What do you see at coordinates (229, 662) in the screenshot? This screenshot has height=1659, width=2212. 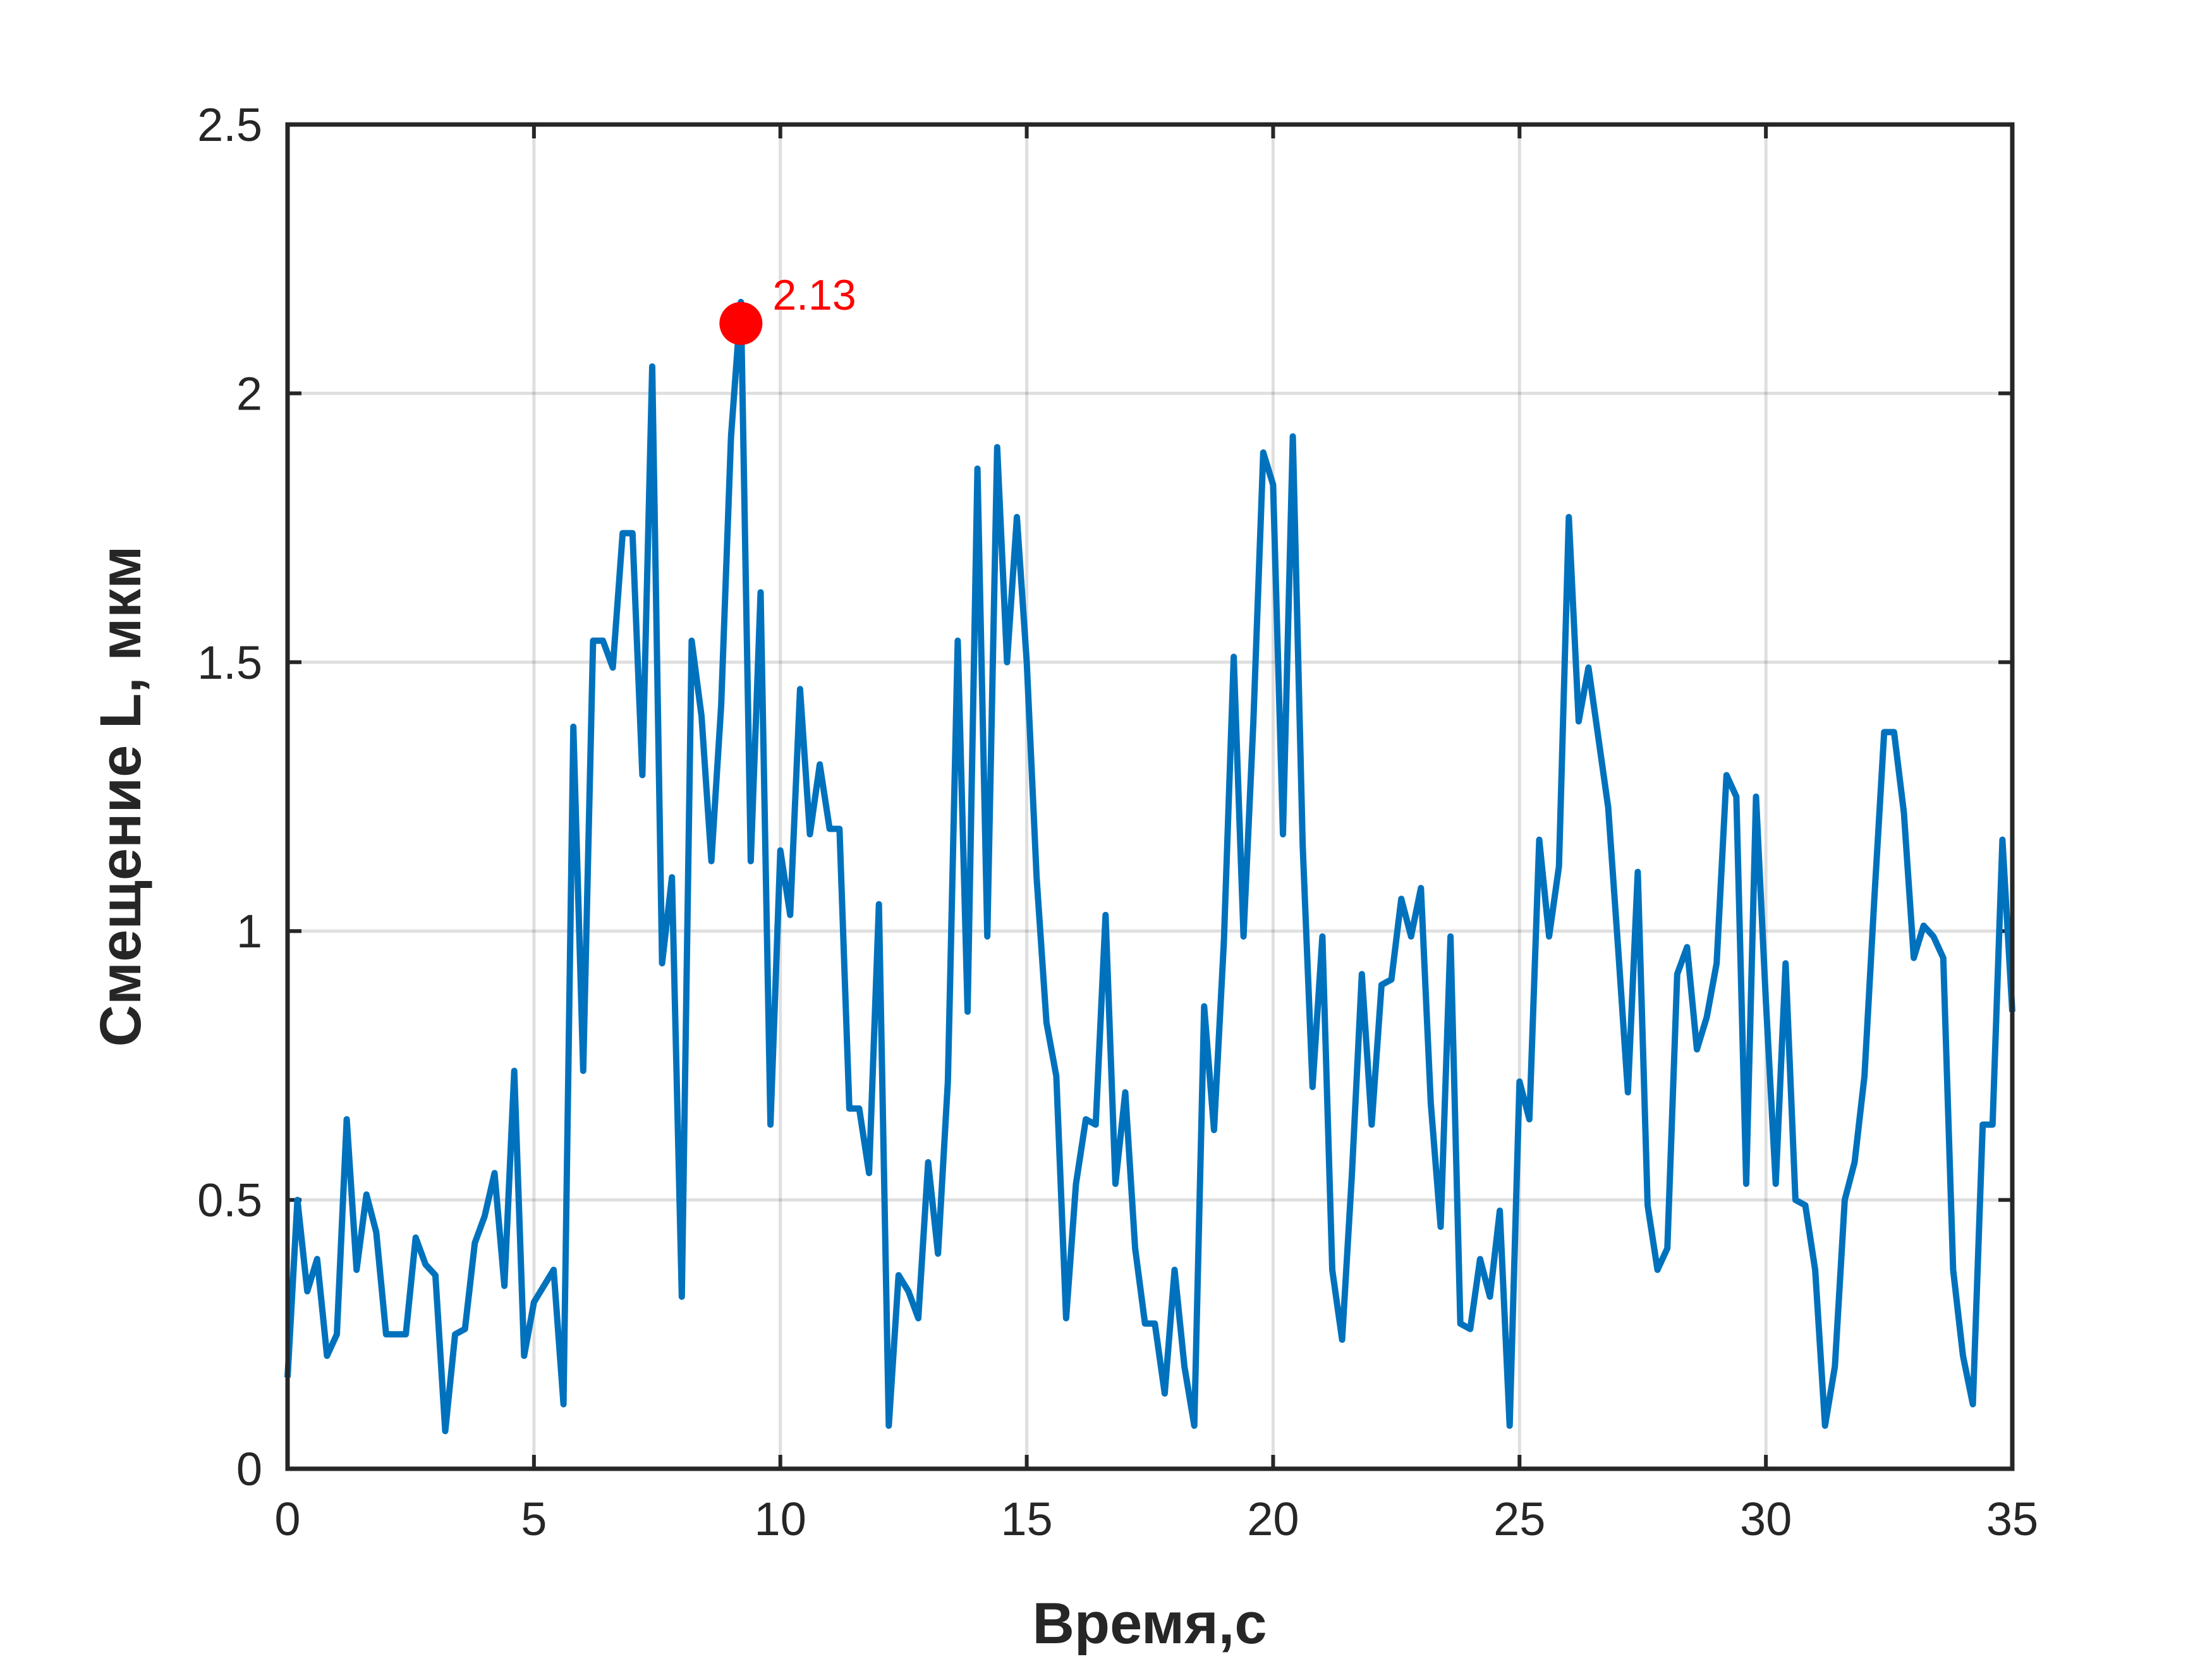 I see `y-tick-label: 1.5` at bounding box center [229, 662].